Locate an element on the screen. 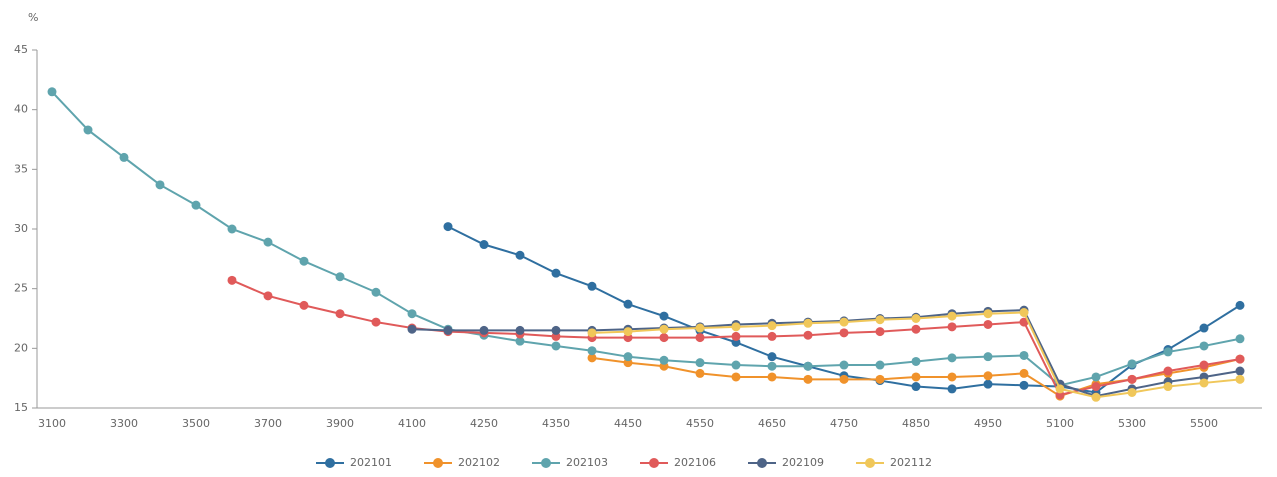  legend-label: 202112 is located at coordinates (911, 462).